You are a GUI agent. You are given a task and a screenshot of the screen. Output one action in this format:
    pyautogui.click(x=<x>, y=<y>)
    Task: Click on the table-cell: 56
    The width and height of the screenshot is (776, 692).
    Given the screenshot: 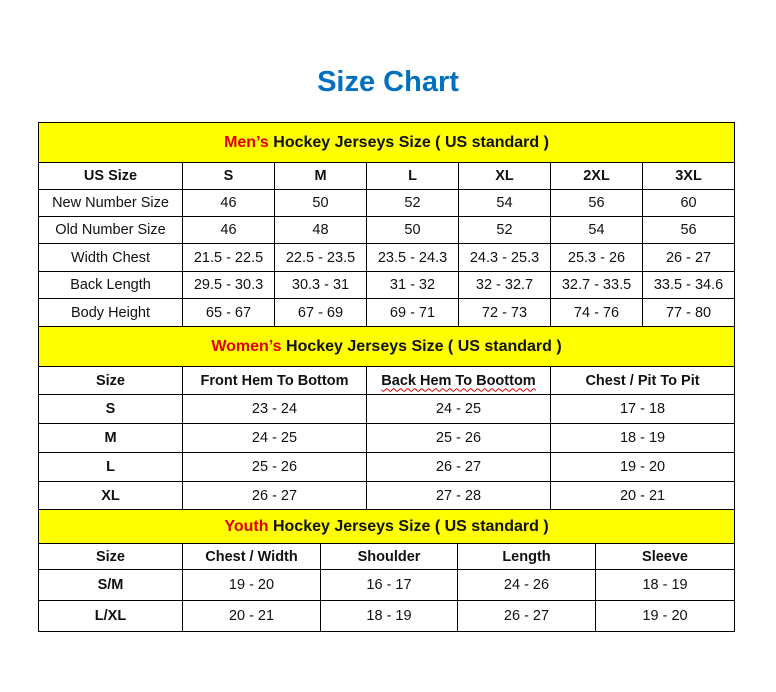 What is the action you would take?
    pyautogui.click(x=596, y=203)
    